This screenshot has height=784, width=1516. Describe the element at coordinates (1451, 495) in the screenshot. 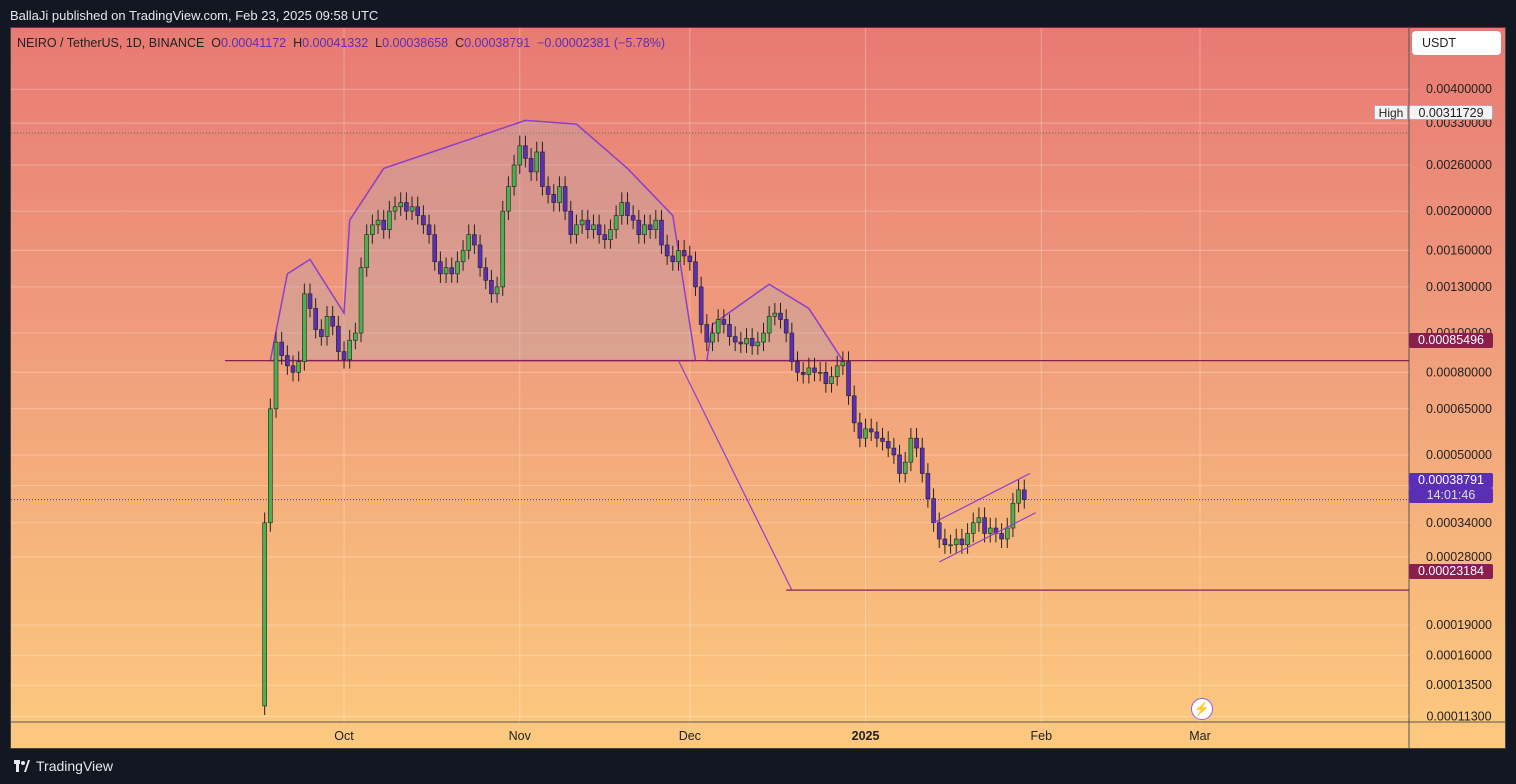

I see `countdown-label: 14:01:46` at that location.